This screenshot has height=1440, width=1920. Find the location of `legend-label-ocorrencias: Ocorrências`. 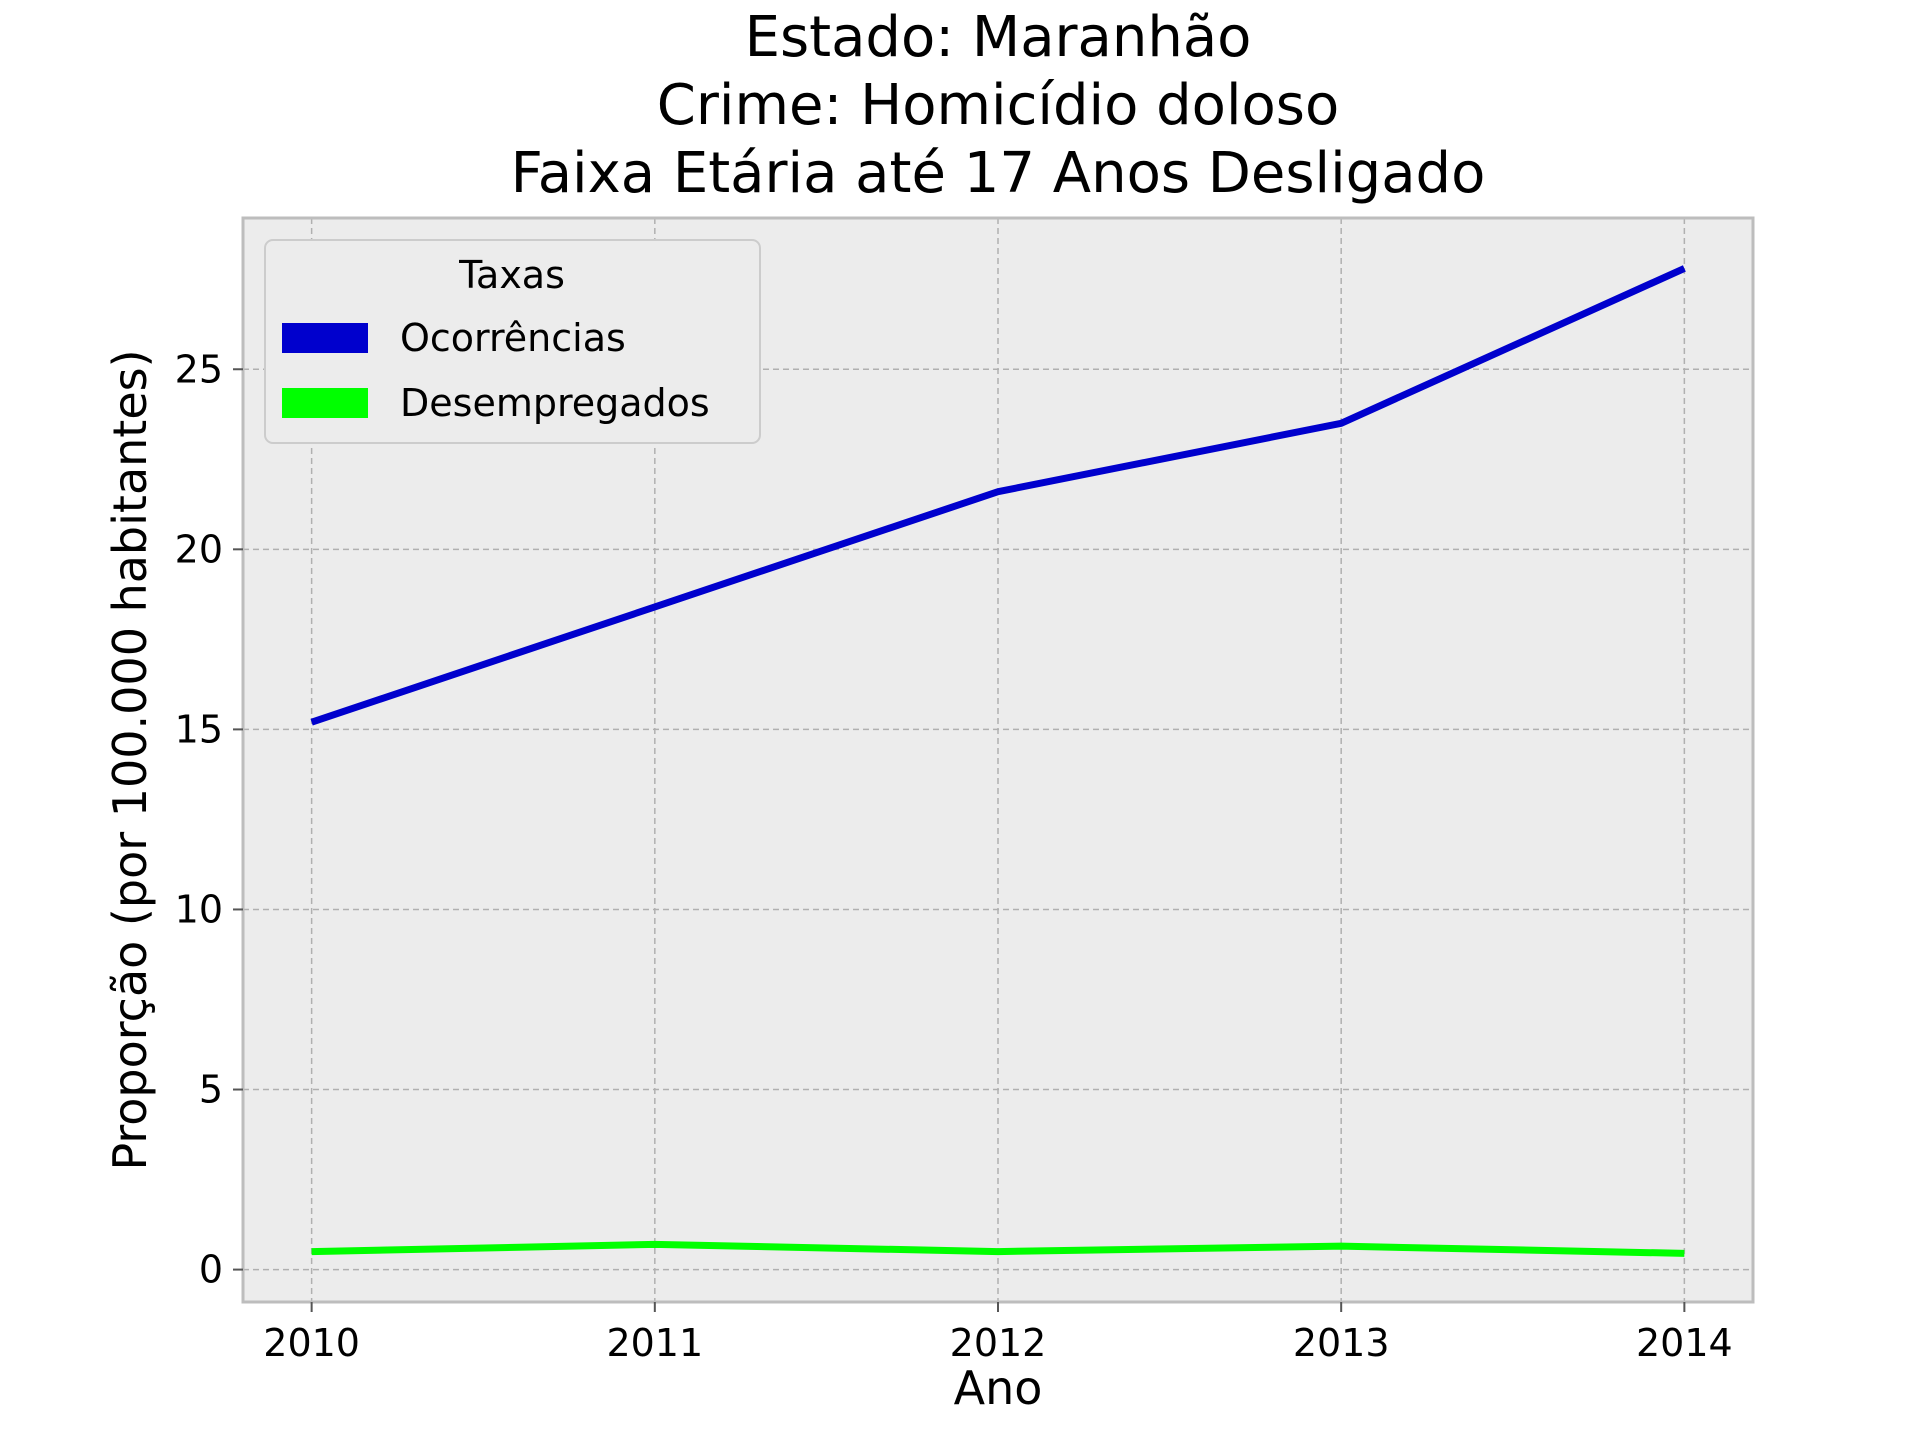

legend-label-ocorrencias: Ocorrências is located at coordinates (513, 338).